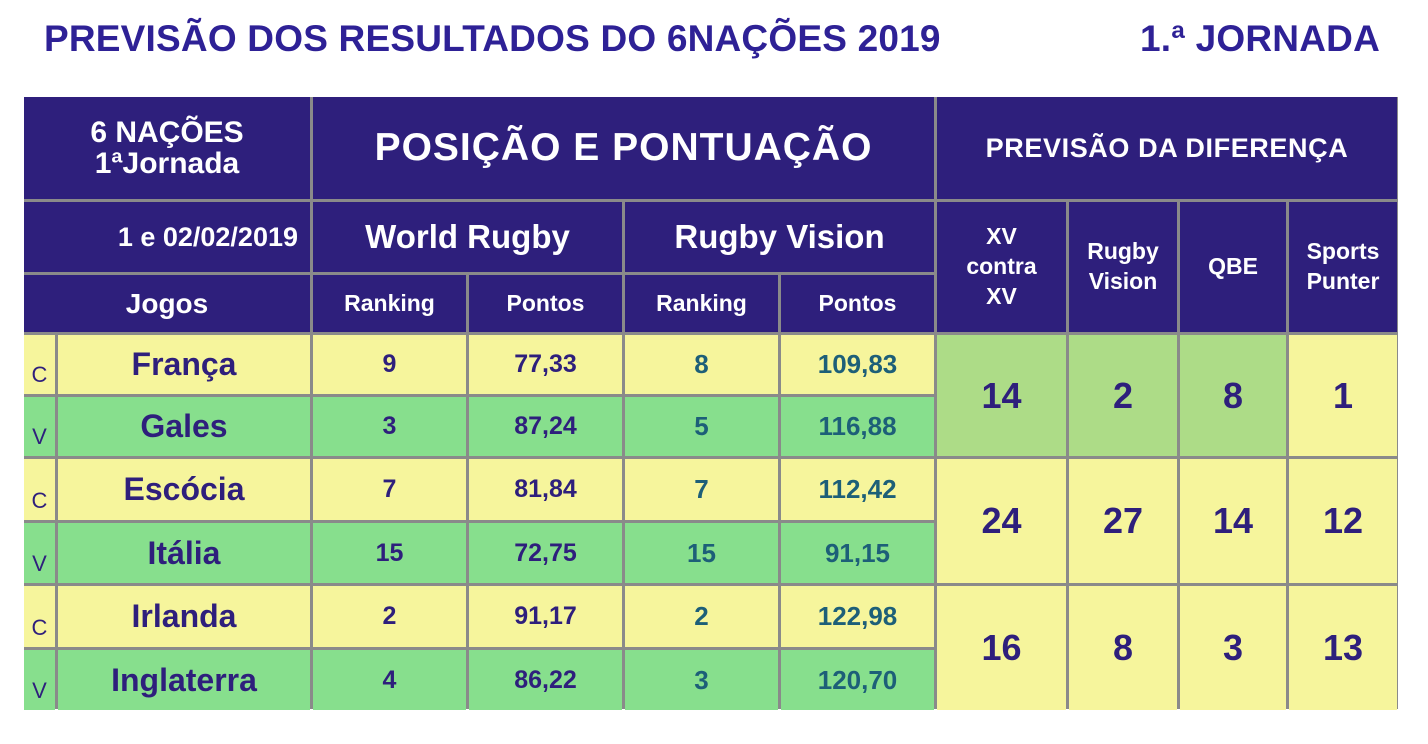 This screenshot has height=744, width=1428. I want to click on match2-home-tag: C, so click(39, 489).